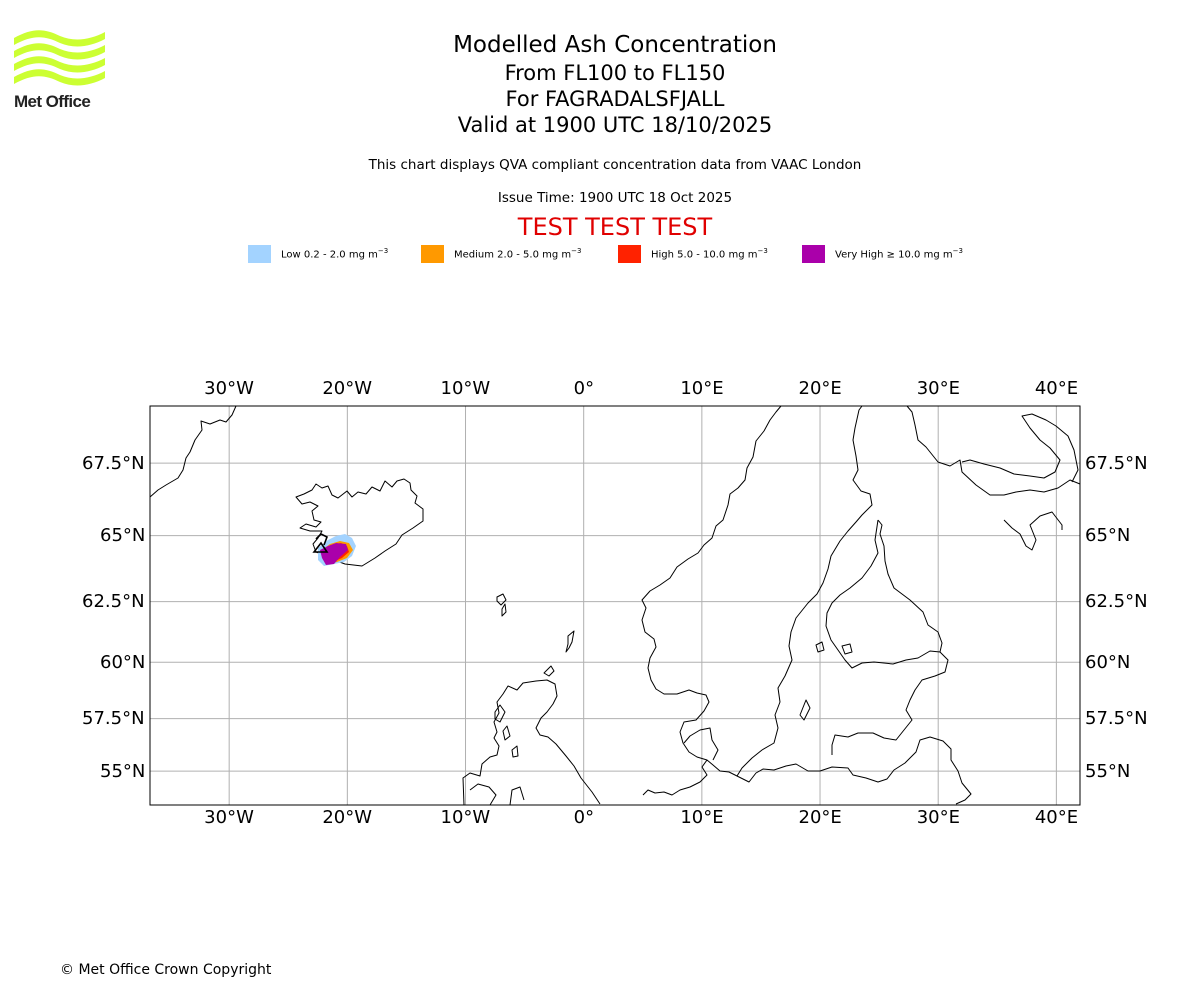  Describe the element at coordinates (884, 594) in the screenshot. I see `coastline-finland` at that location.